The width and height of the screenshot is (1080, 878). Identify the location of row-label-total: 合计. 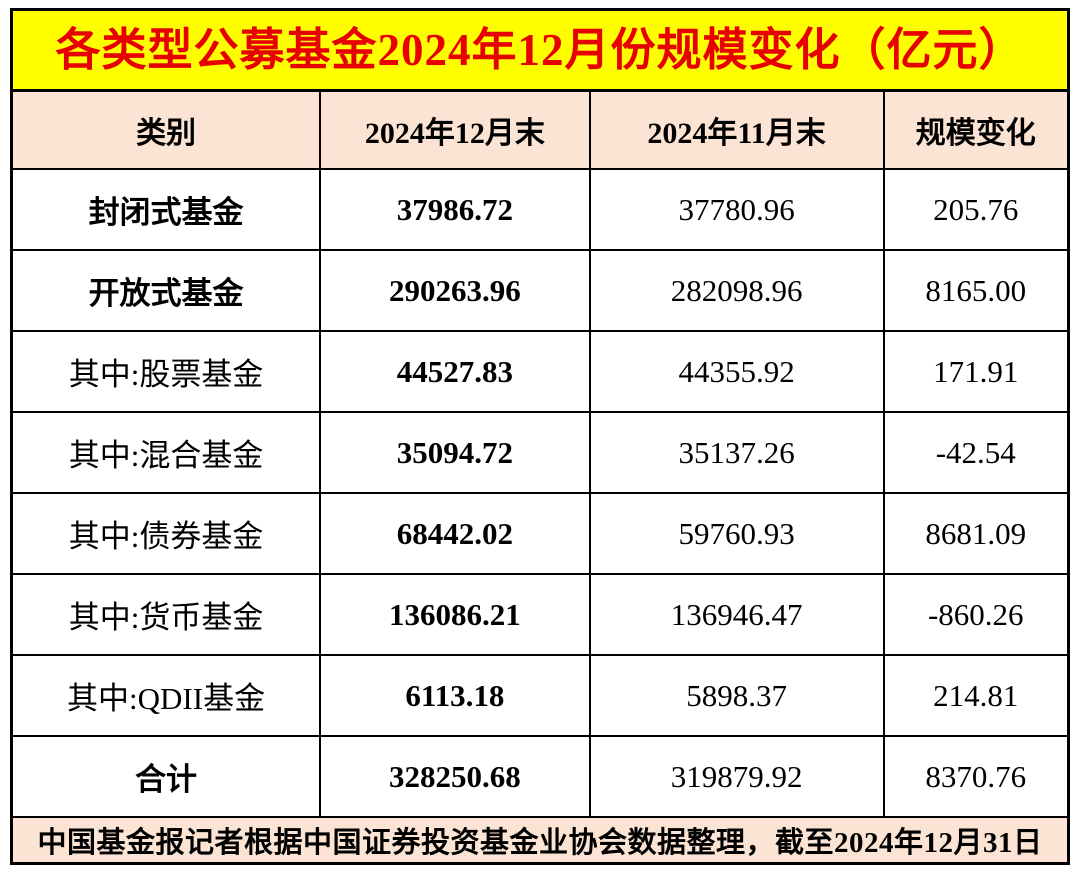
(166, 776).